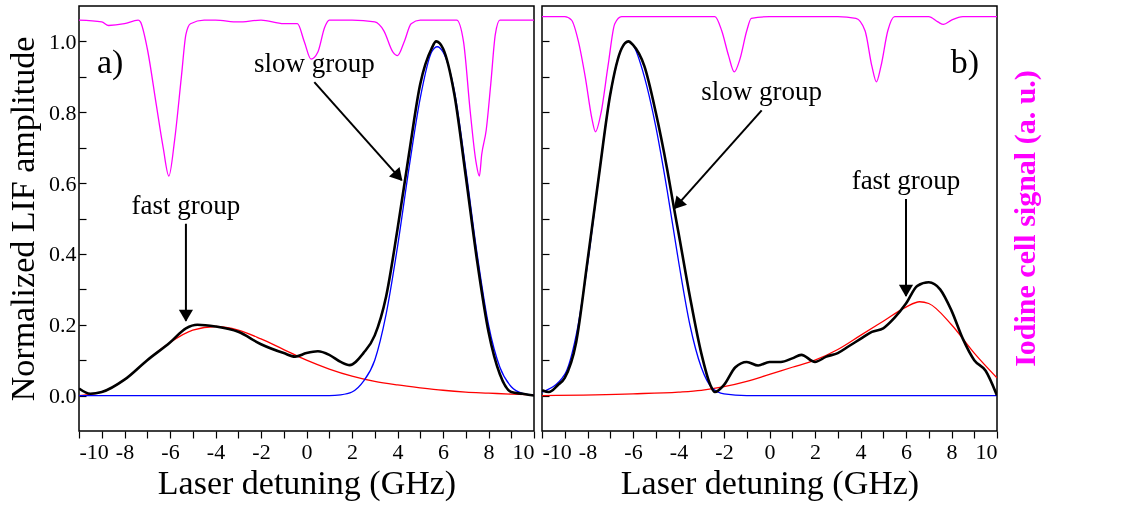 Image resolution: width=1125 pixels, height=531 pixels. I want to click on annotation: a), so click(110, 62).